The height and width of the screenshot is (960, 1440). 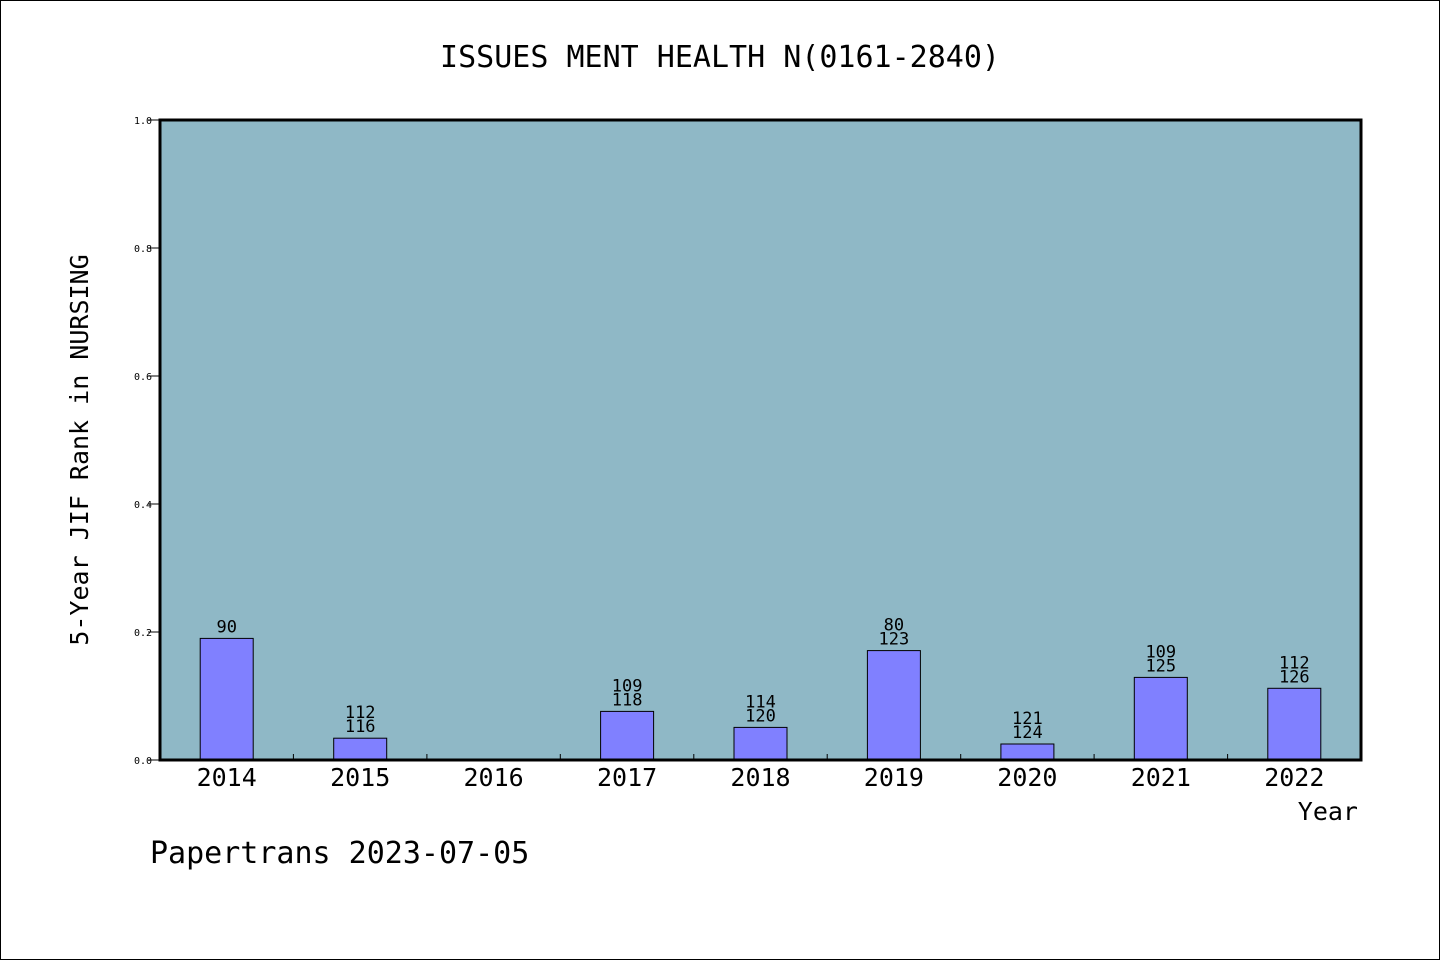 I want to click on bar-2018, so click(x=760, y=743).